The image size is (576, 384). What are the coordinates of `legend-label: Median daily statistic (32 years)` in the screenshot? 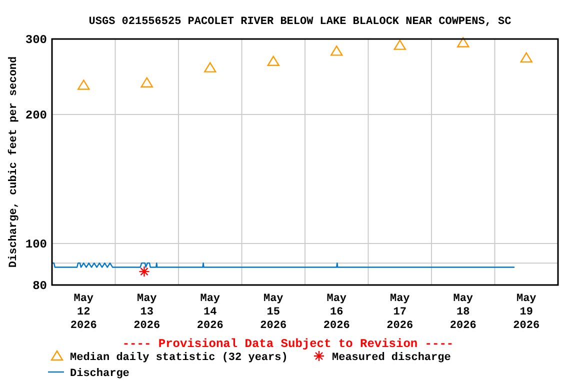 It's located at (179, 358).